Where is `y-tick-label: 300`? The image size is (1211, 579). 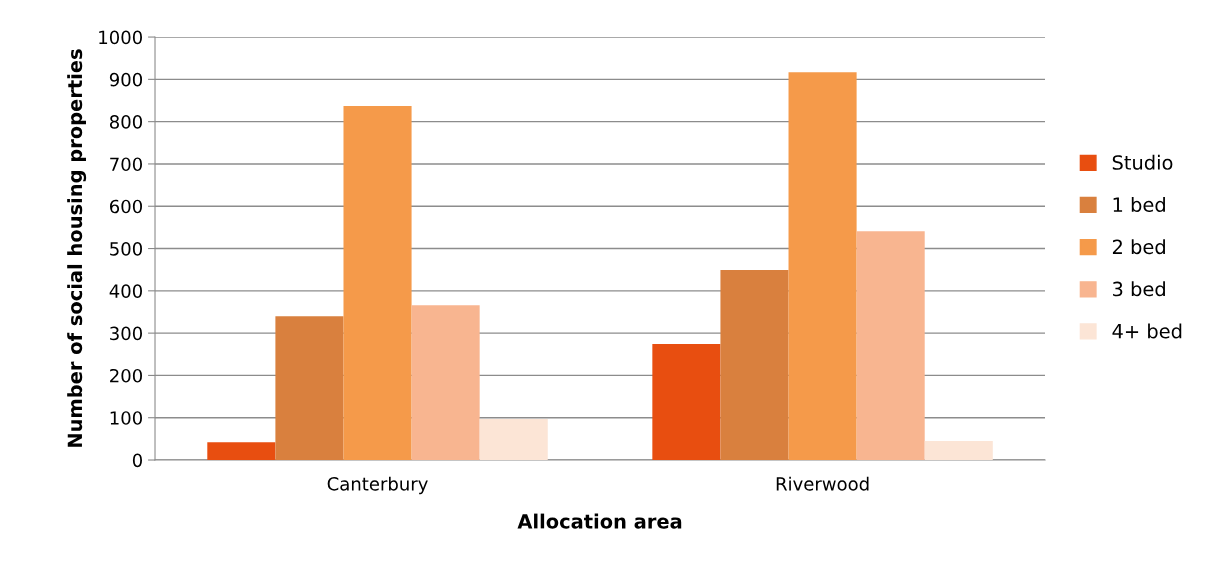 y-tick-label: 300 is located at coordinates (126, 333).